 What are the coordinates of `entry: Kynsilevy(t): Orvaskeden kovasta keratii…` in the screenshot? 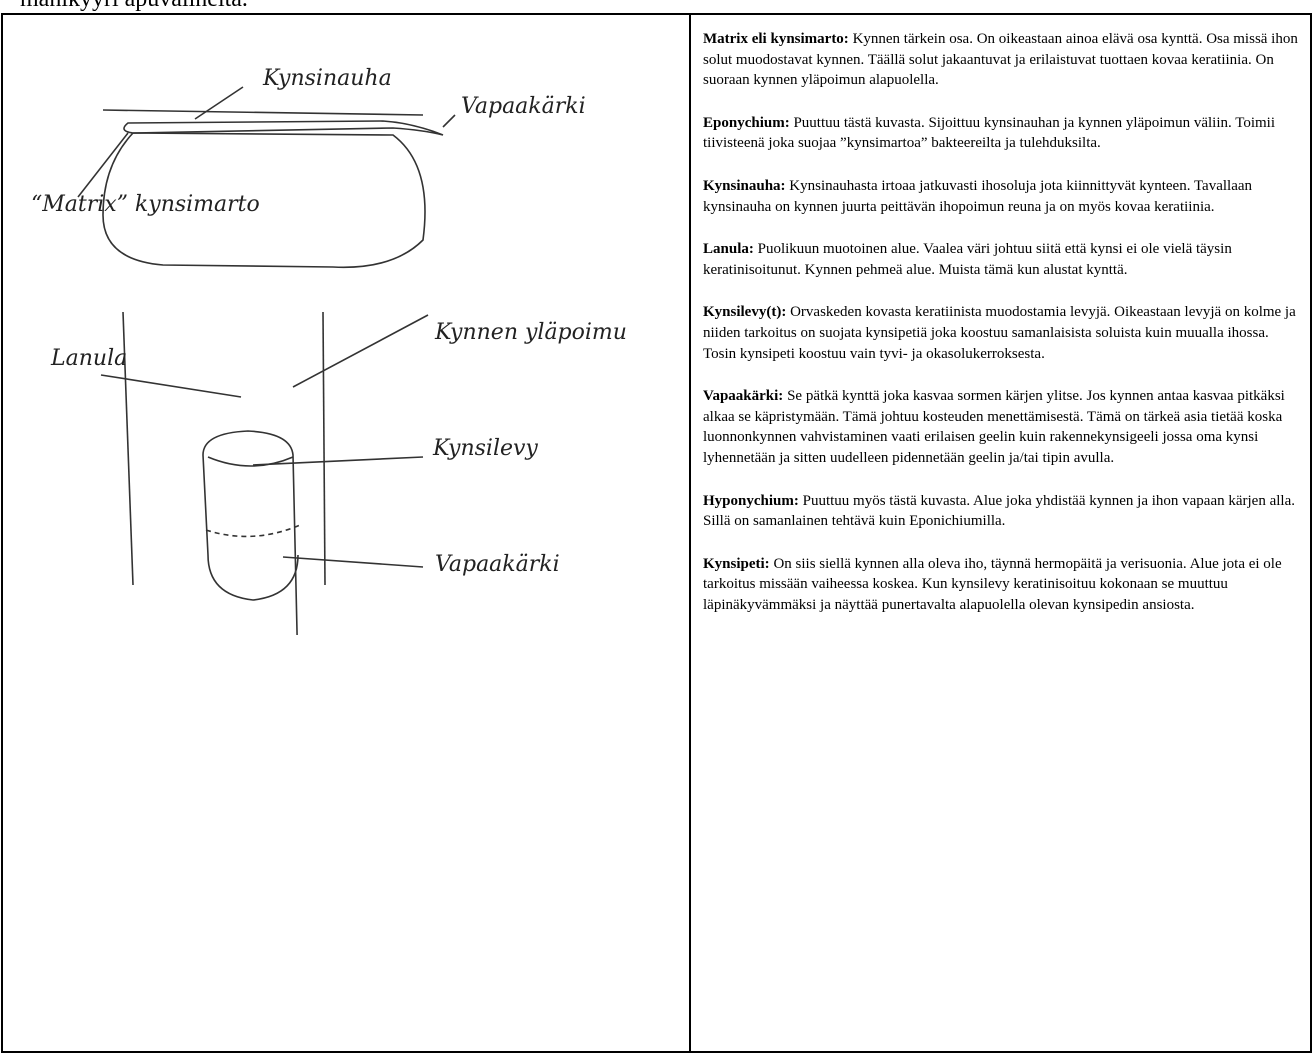 It's located at (1002, 333).